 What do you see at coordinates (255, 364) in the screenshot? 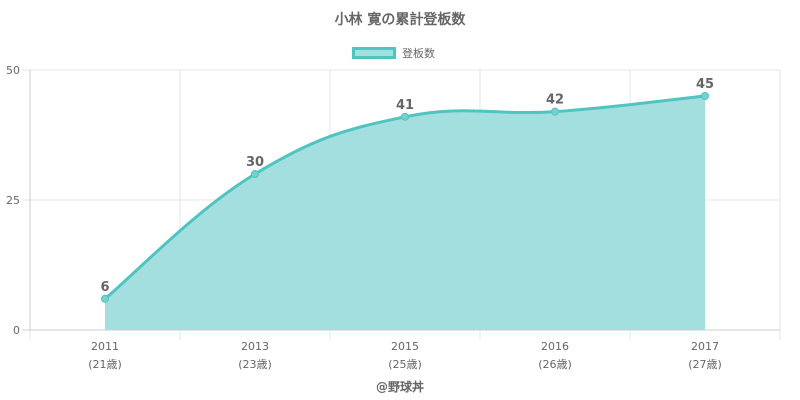
I see `x-tick-sublabel: (23歳)` at bounding box center [255, 364].